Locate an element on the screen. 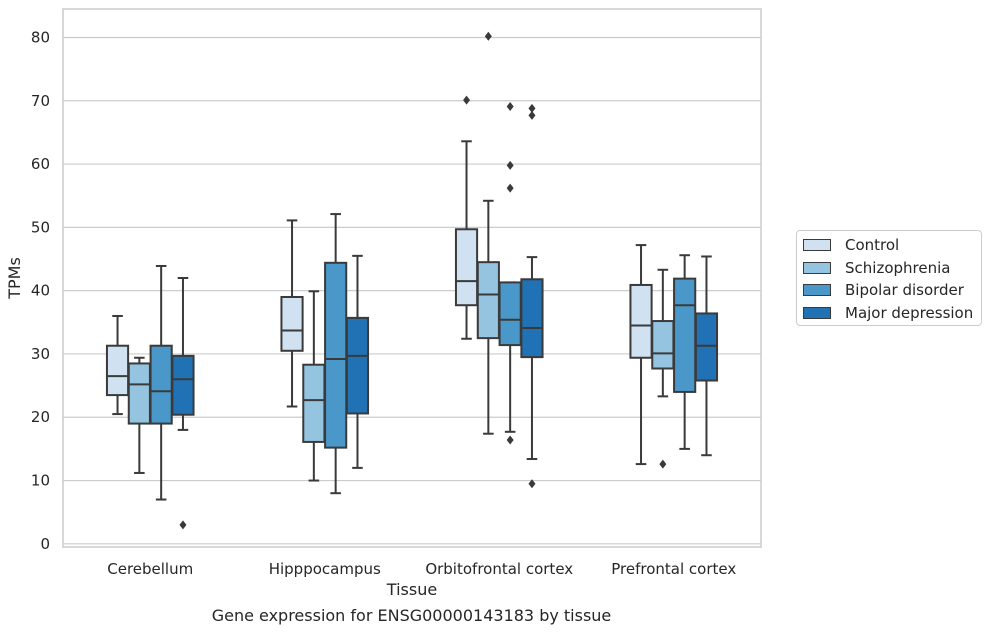 The image size is (993, 634). box-hipppocampus-bipolar-disorder is located at coordinates (336, 354).